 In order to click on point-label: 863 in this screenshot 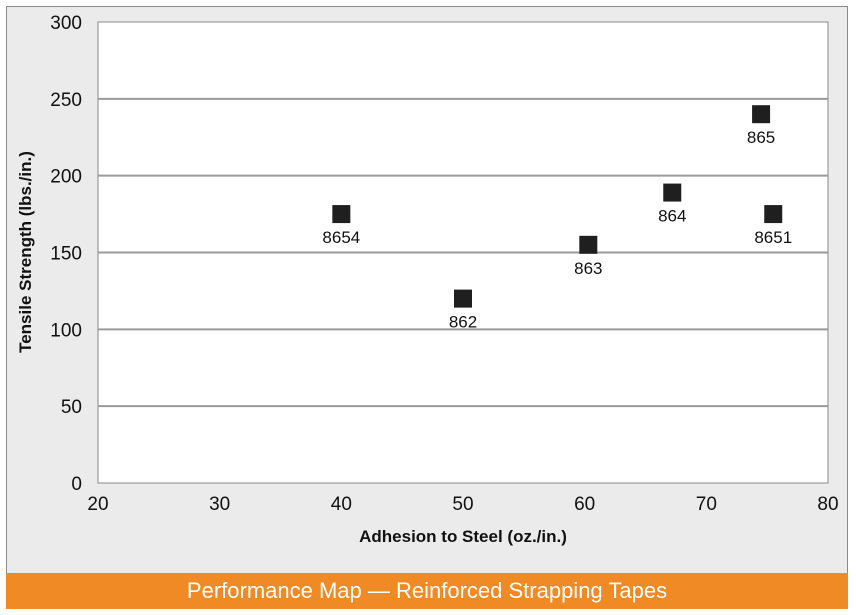, I will do `click(588, 268)`.